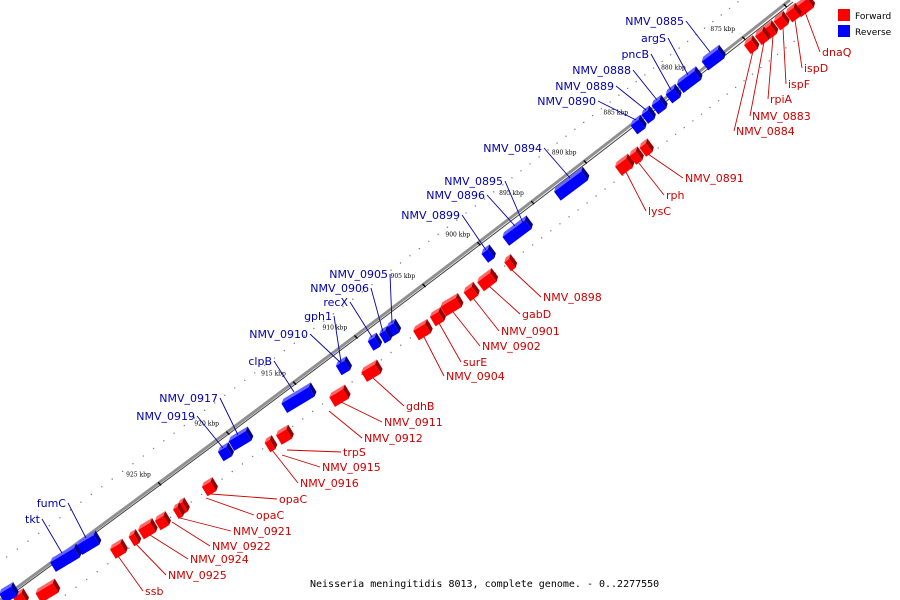 This screenshot has width=900, height=600. I want to click on forward-gene-label: NMV_0884, so click(765, 131).